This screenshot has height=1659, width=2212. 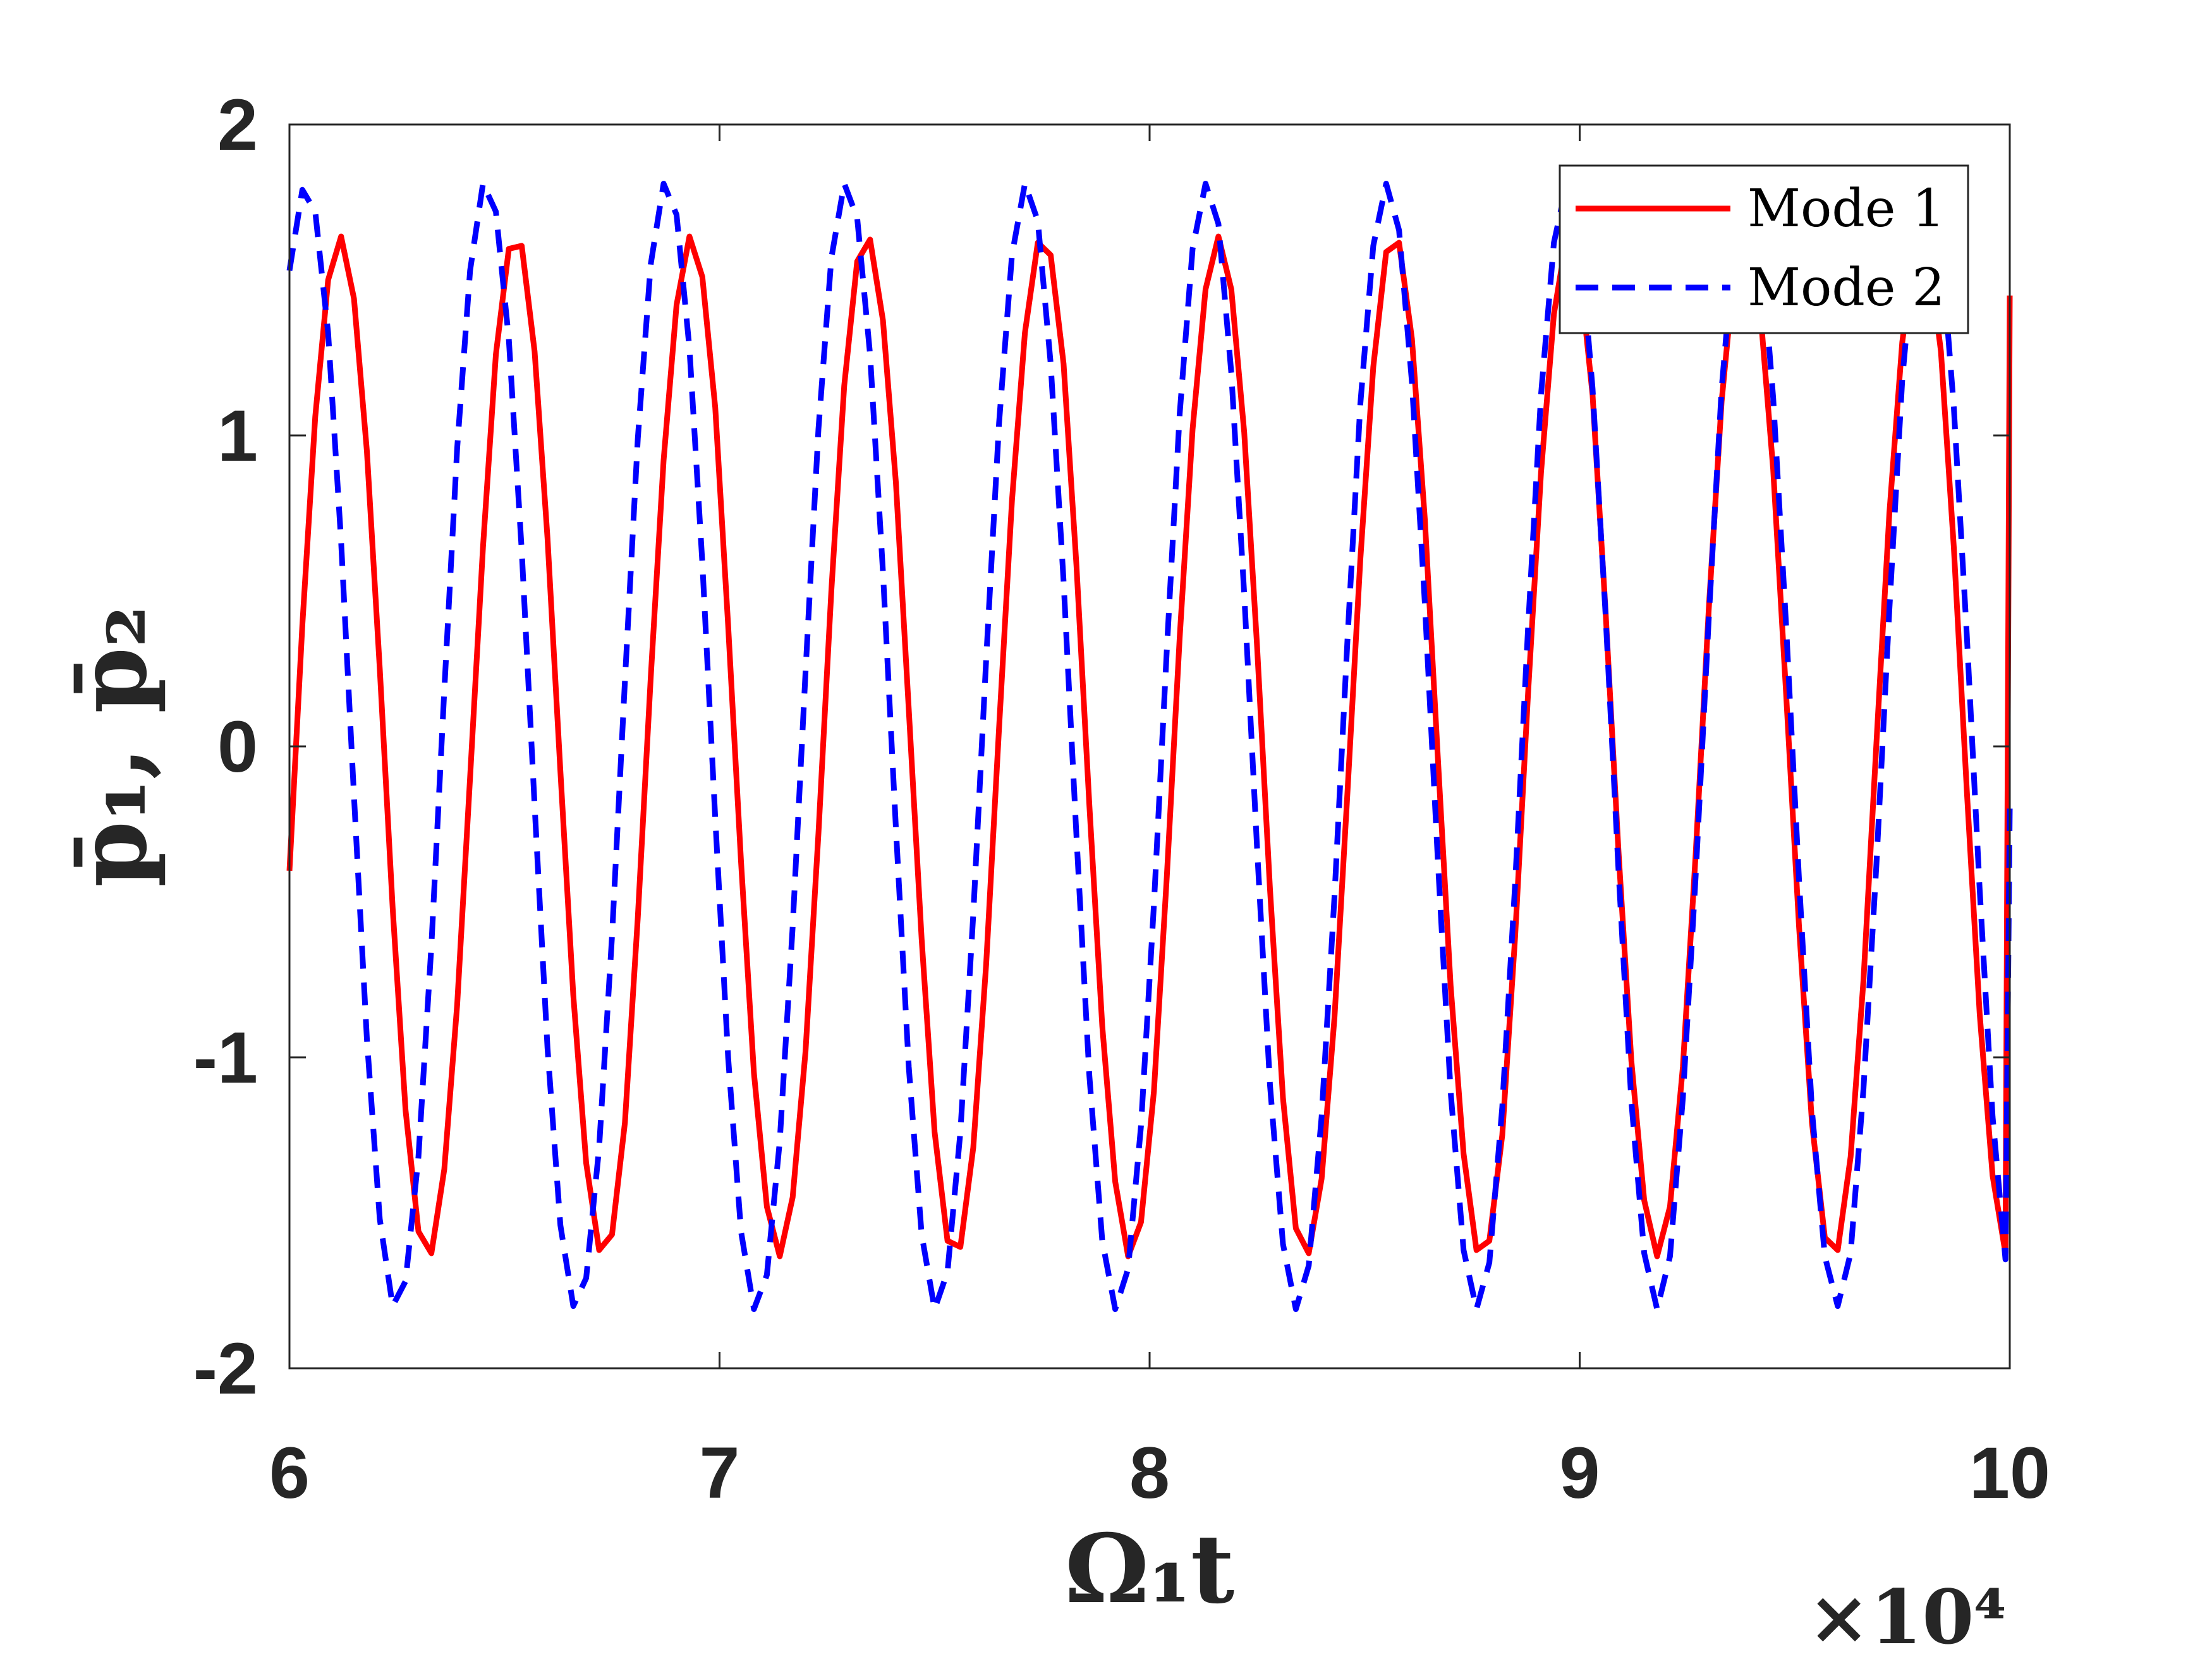 I want to click on y-tick-label: -2, so click(x=225, y=1368).